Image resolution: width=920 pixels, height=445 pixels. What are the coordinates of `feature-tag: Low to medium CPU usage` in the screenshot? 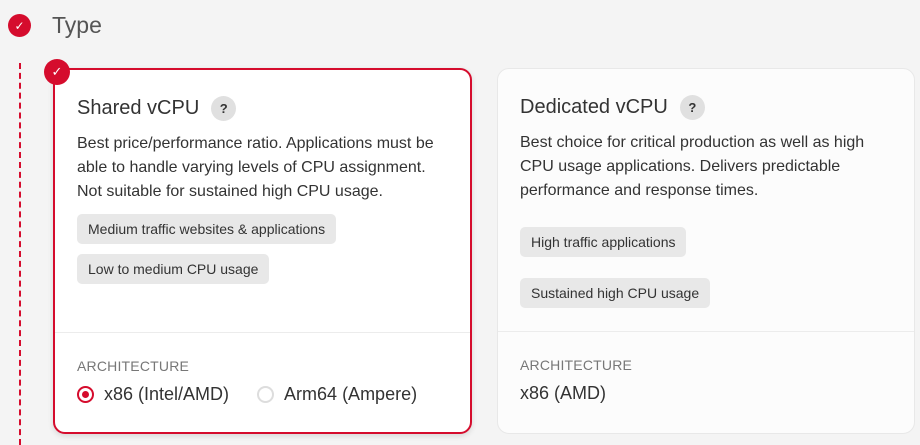 It's located at (173, 269).